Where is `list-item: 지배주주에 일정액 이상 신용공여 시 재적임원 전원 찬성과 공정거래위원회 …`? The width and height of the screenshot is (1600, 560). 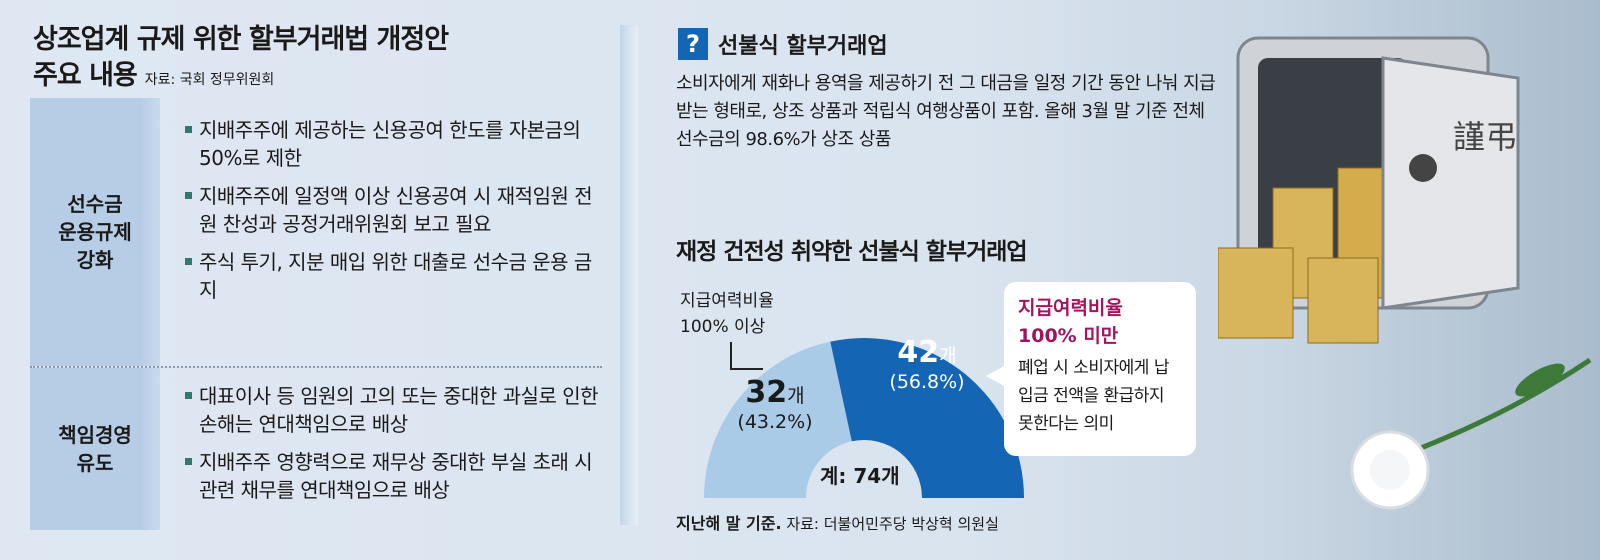
list-item: 지배주주에 일정액 이상 신용공여 시 재적임원 전원 찬성과 공정거래위원회 … is located at coordinates (395, 210).